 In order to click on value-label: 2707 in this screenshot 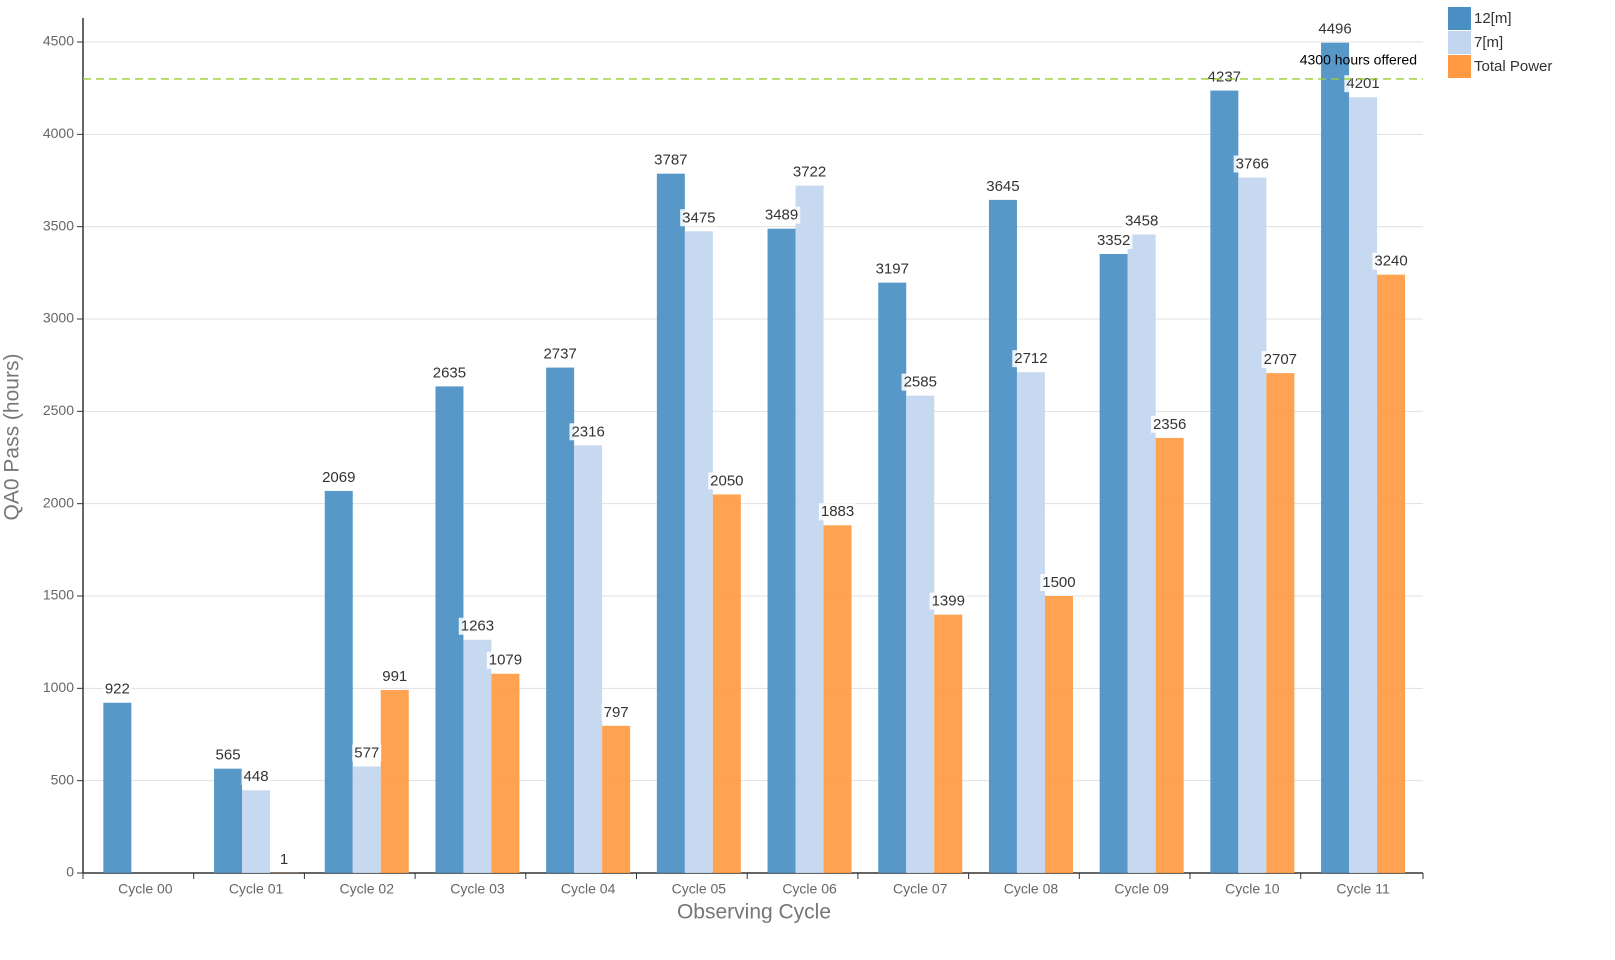, I will do `click(1280, 359)`.